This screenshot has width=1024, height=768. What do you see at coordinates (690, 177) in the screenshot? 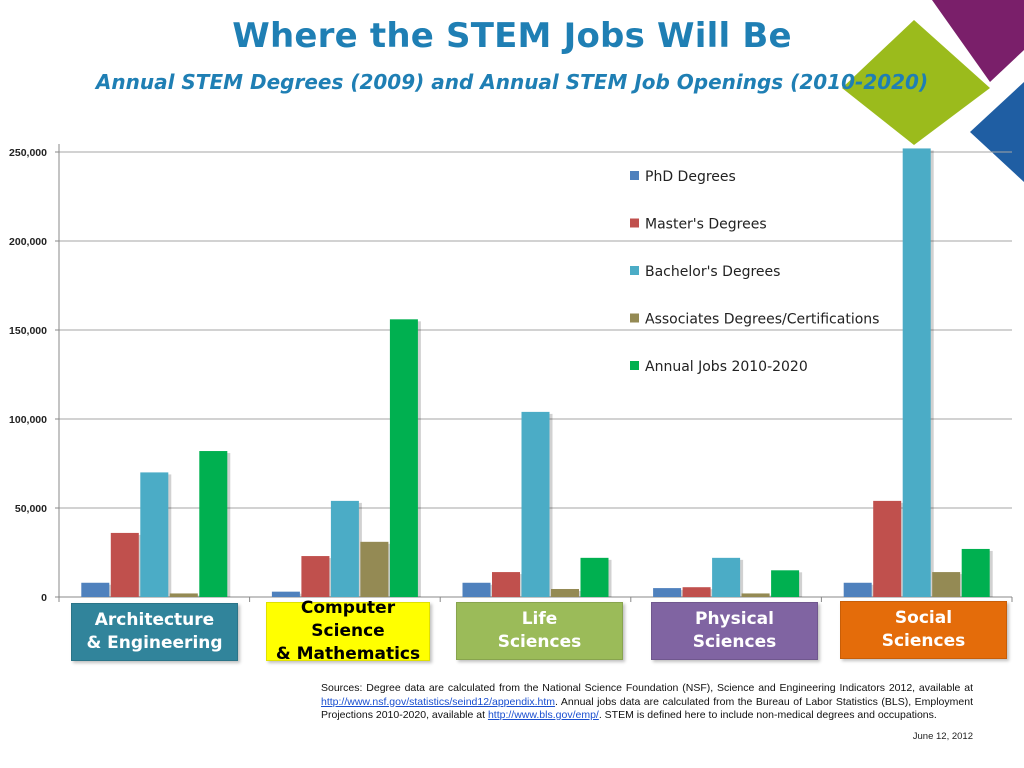
I see `legend-label: PhD Degrees` at bounding box center [690, 177].